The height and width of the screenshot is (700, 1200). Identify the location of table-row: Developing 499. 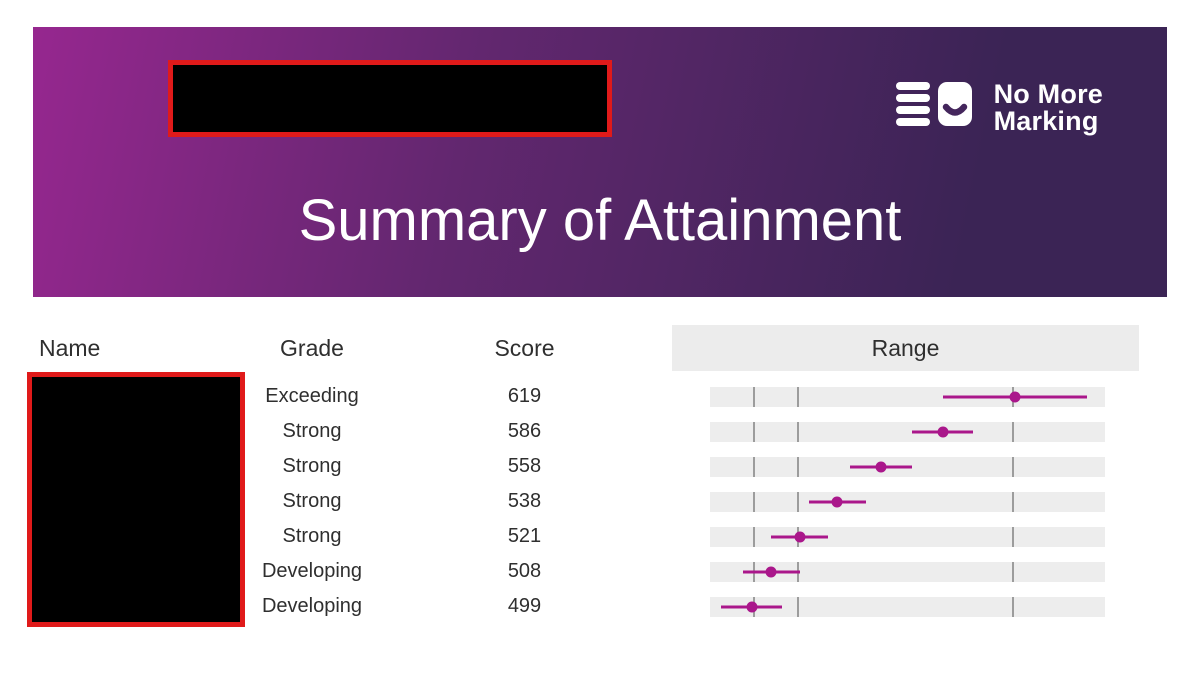
(583, 606).